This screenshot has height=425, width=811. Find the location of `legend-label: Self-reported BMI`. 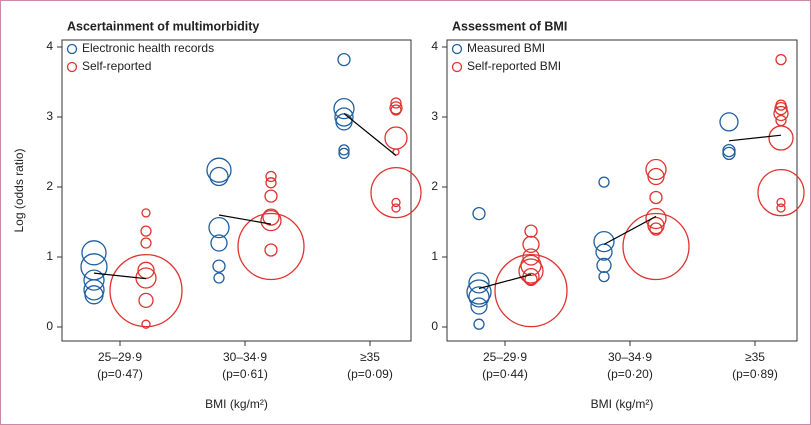

legend-label: Self-reported BMI is located at coordinates (514, 66).